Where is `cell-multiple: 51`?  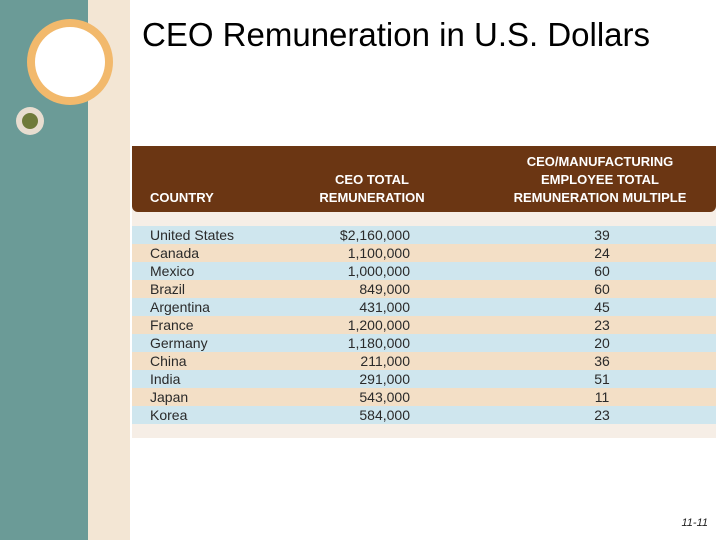 cell-multiple: 51 is located at coordinates (602, 379).